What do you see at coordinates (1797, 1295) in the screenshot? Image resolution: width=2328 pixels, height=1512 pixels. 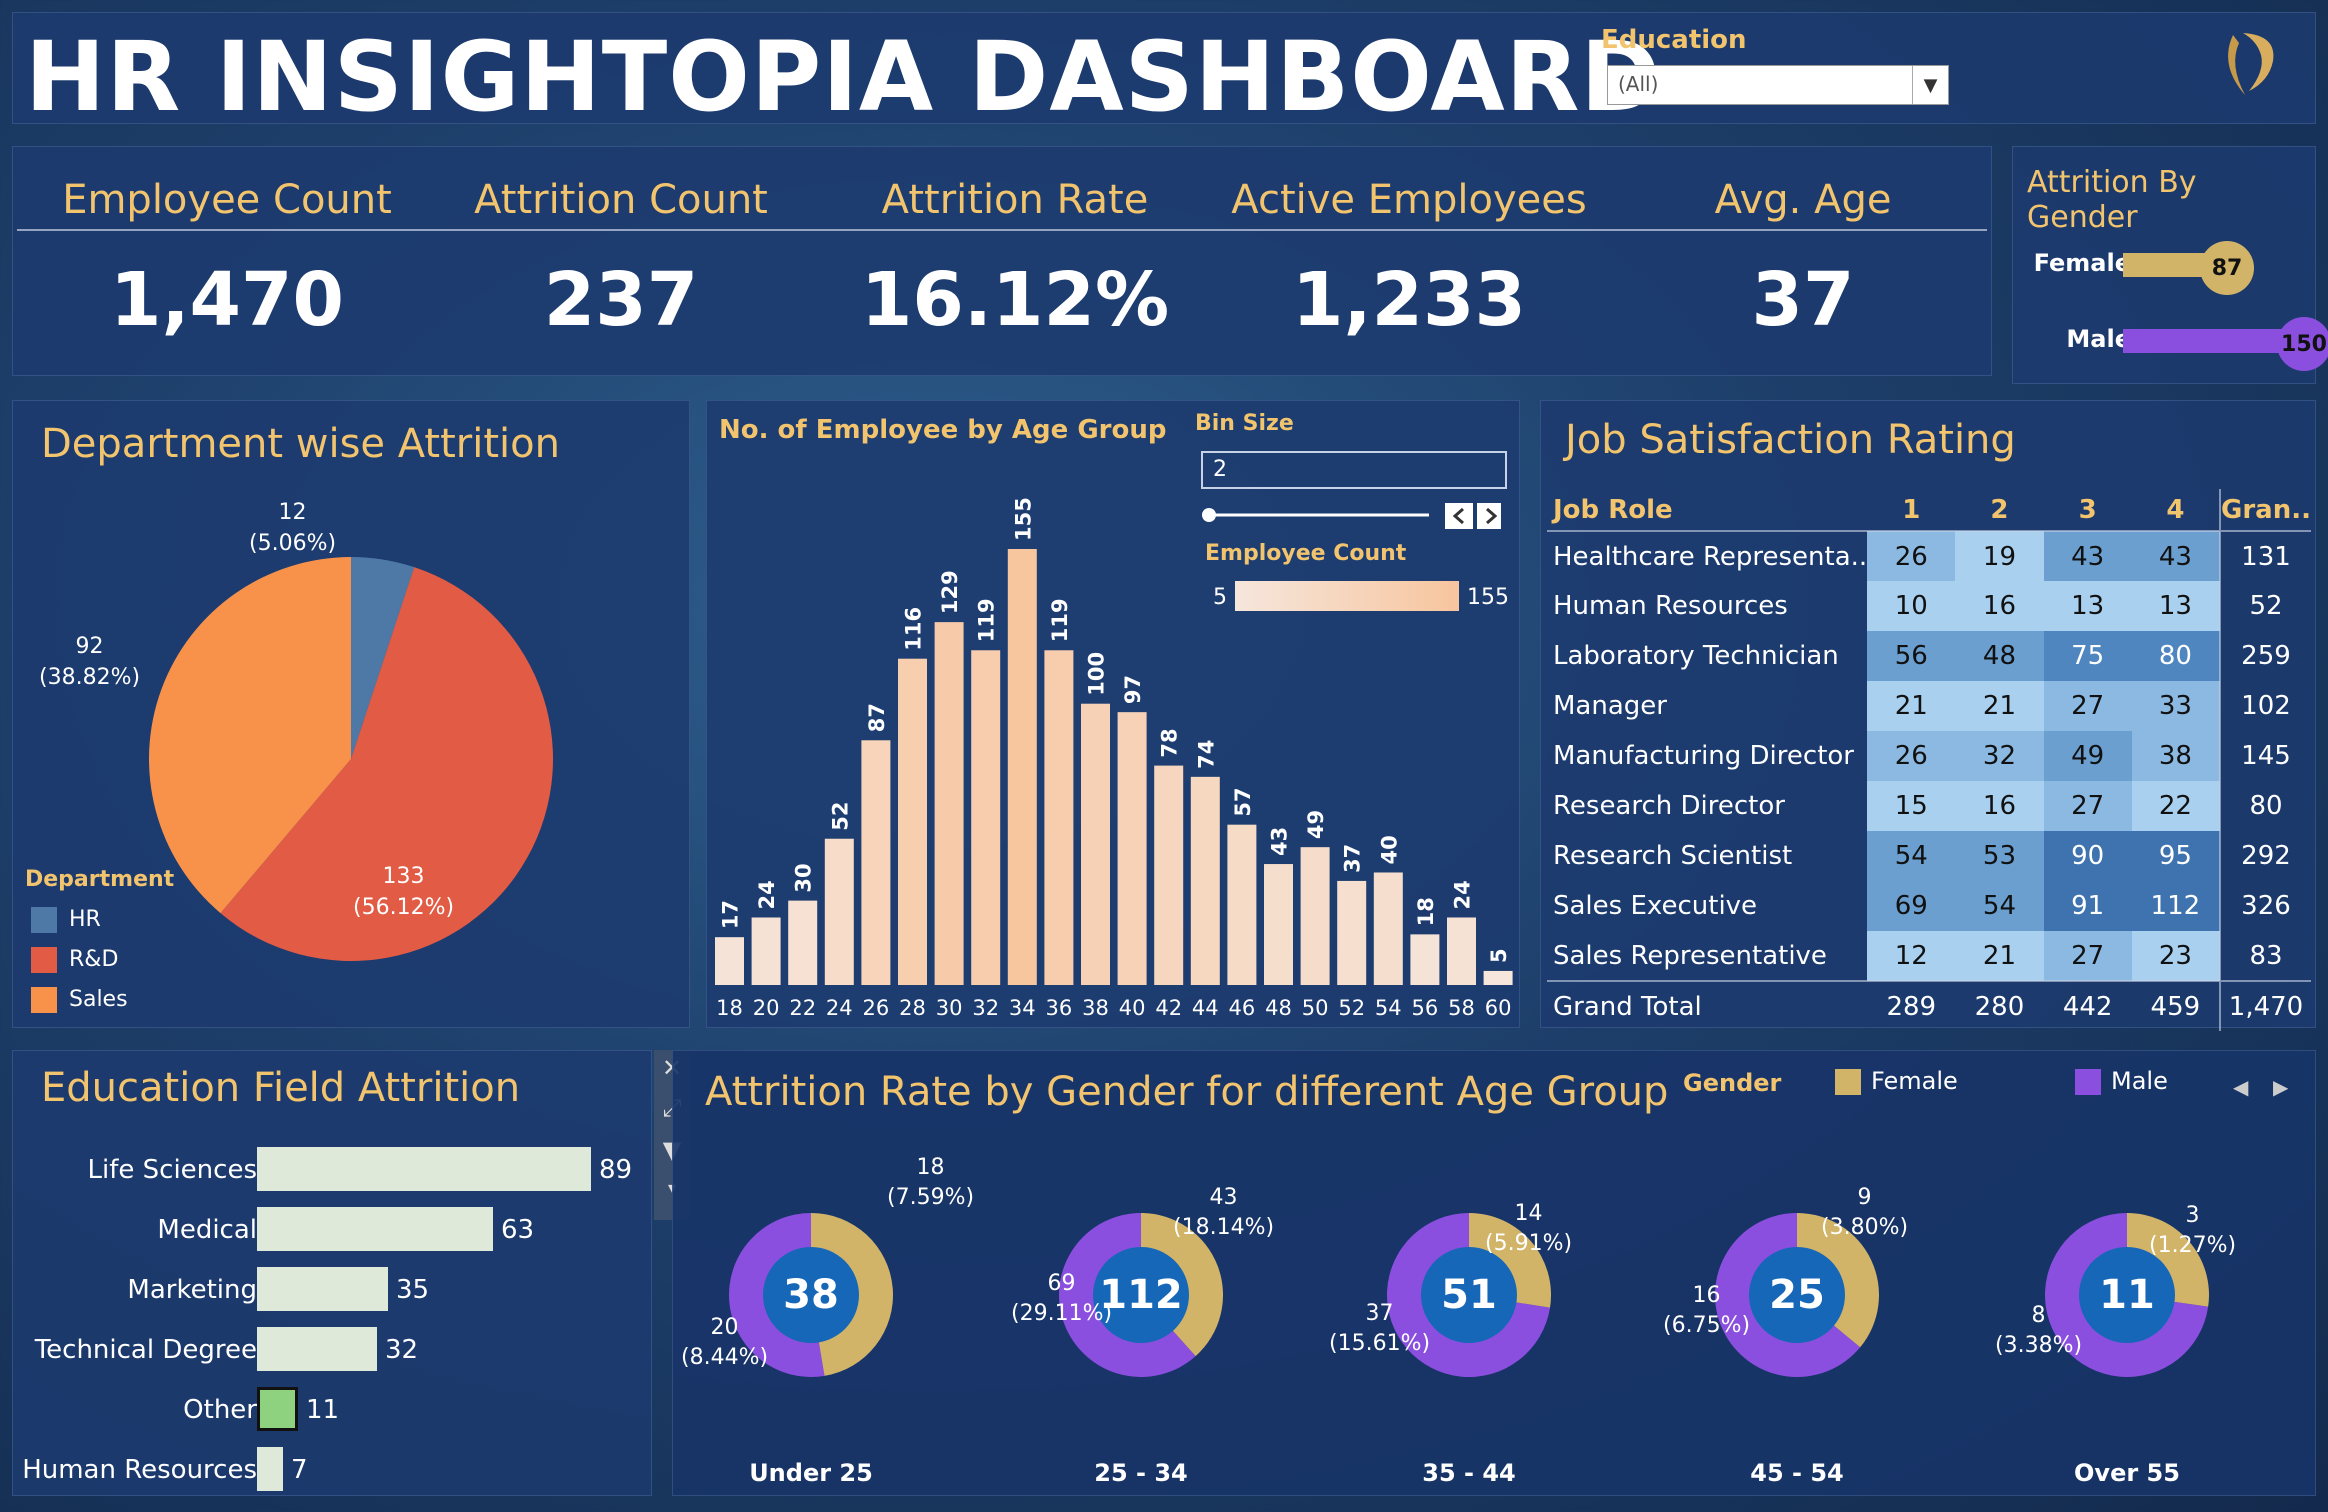 I see `age-group-donut: 25` at bounding box center [1797, 1295].